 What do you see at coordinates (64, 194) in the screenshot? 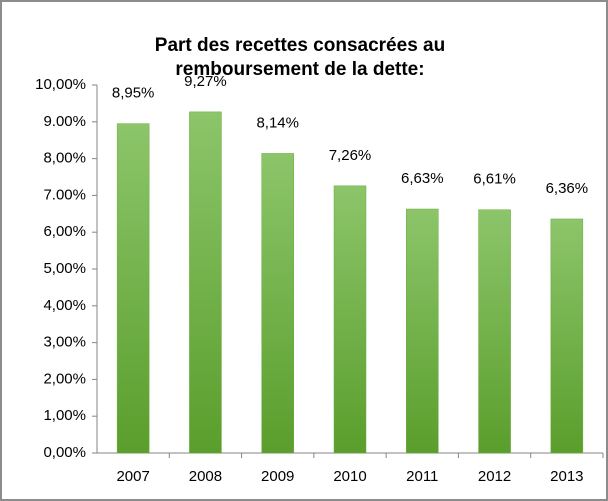
I see `y-tick-label: 7.00%` at bounding box center [64, 194].